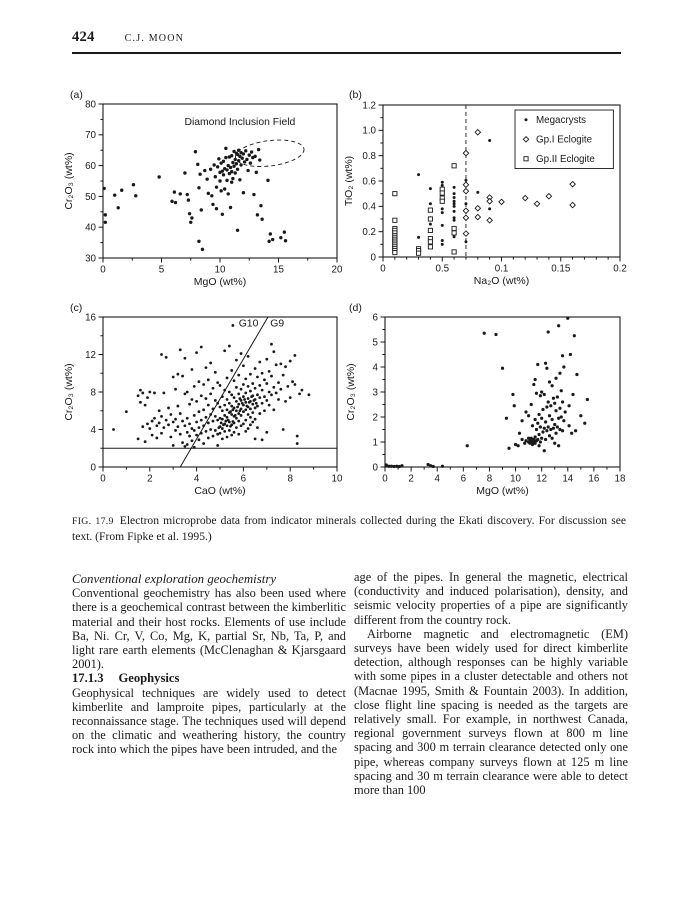  Describe the element at coordinates (501, 281) in the screenshot. I see `svg-text: Na₂O (wt%)` at that location.